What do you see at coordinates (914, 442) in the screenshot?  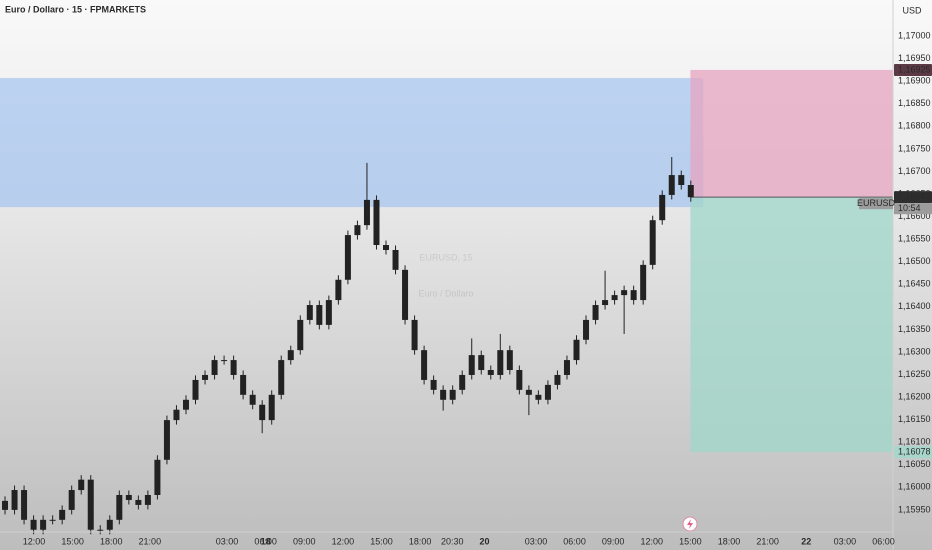 I see `y-tick-label: 1,16100` at bounding box center [914, 442].